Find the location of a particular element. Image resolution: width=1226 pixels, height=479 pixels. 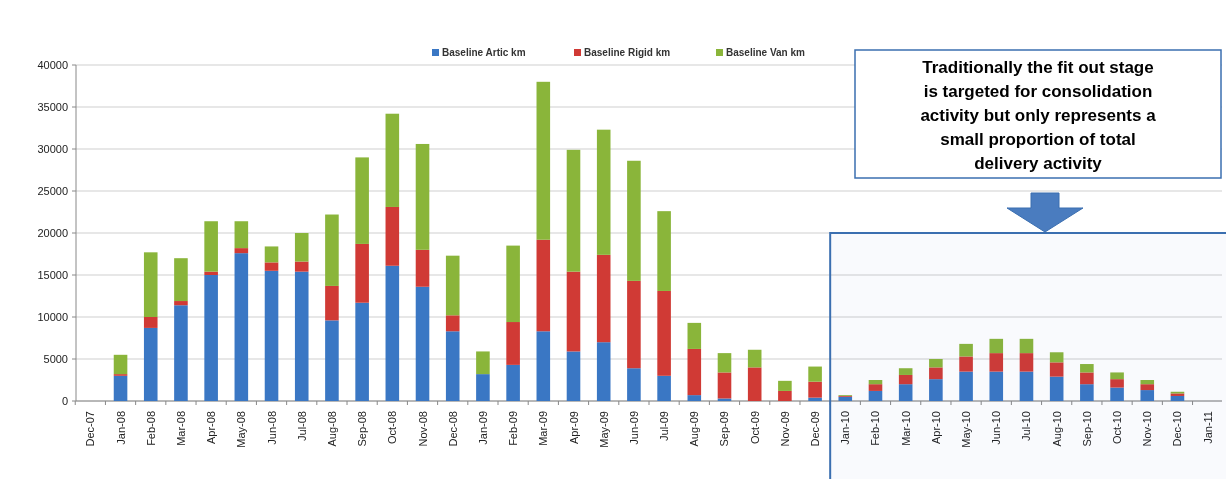

x-tick-label: Feb-08 is located at coordinates (150, 428).